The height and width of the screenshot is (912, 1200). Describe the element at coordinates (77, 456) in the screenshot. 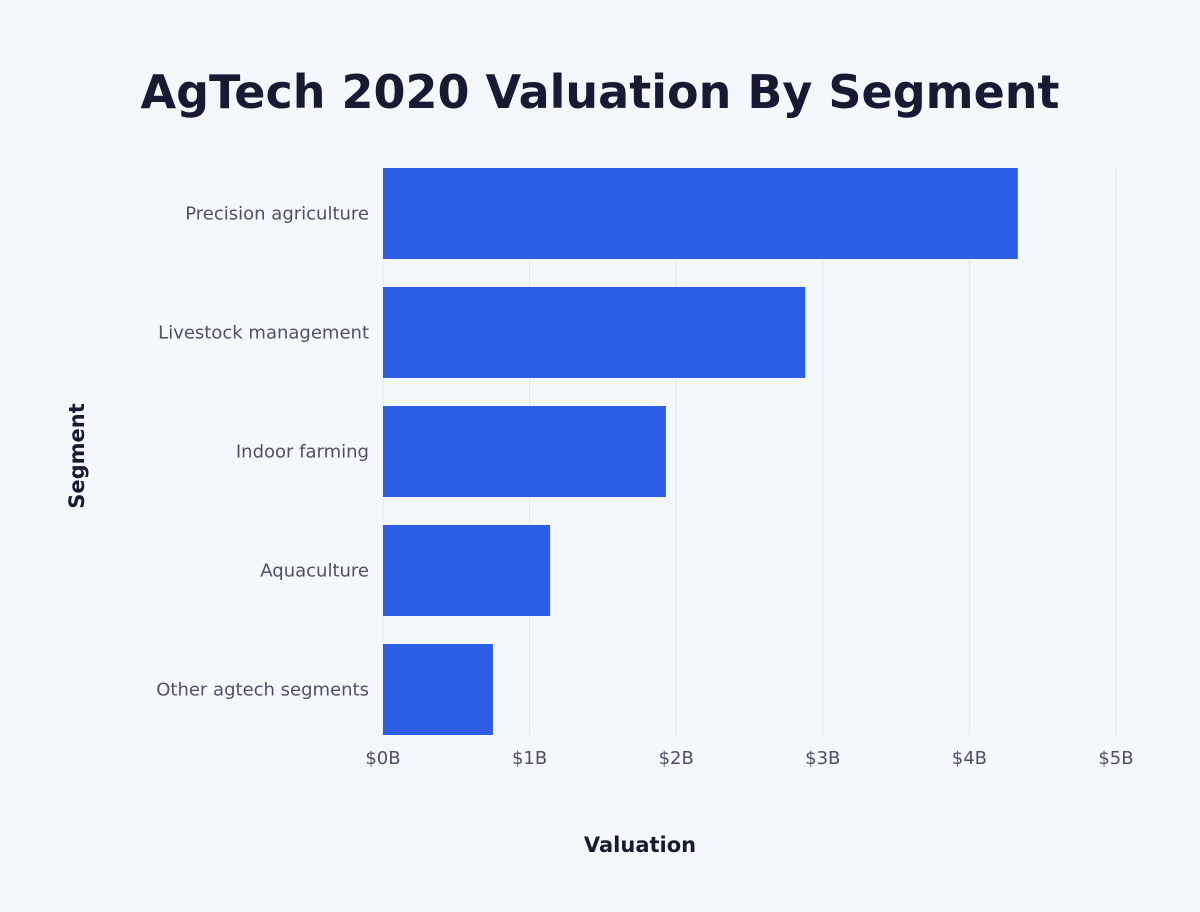

I see `y-axis-title: Segment` at that location.